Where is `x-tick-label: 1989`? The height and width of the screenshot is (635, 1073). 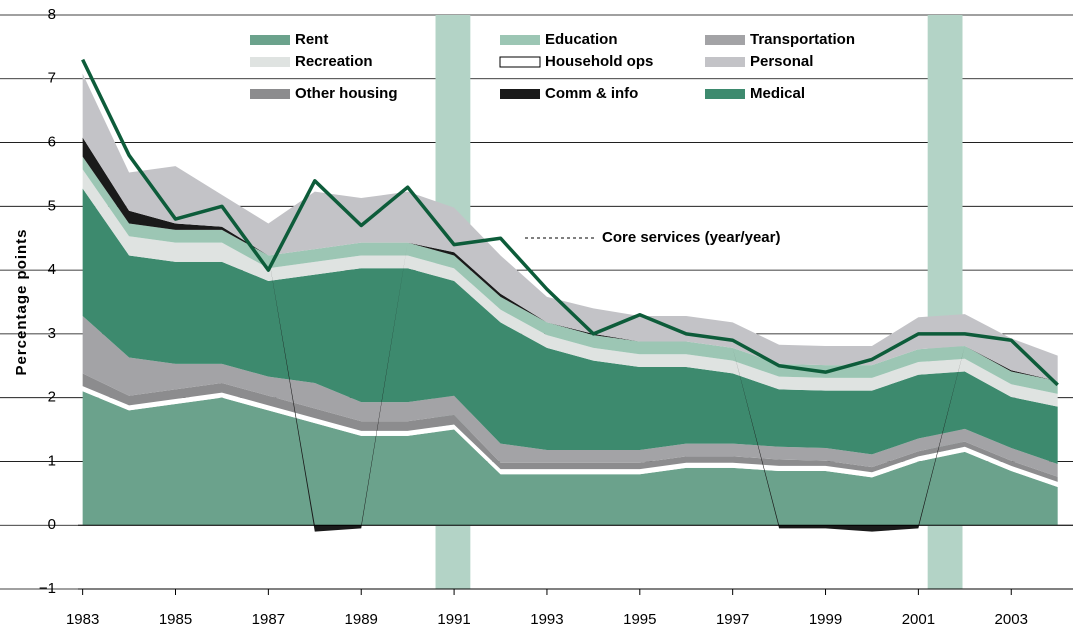 x-tick-label: 1989 is located at coordinates (361, 619).